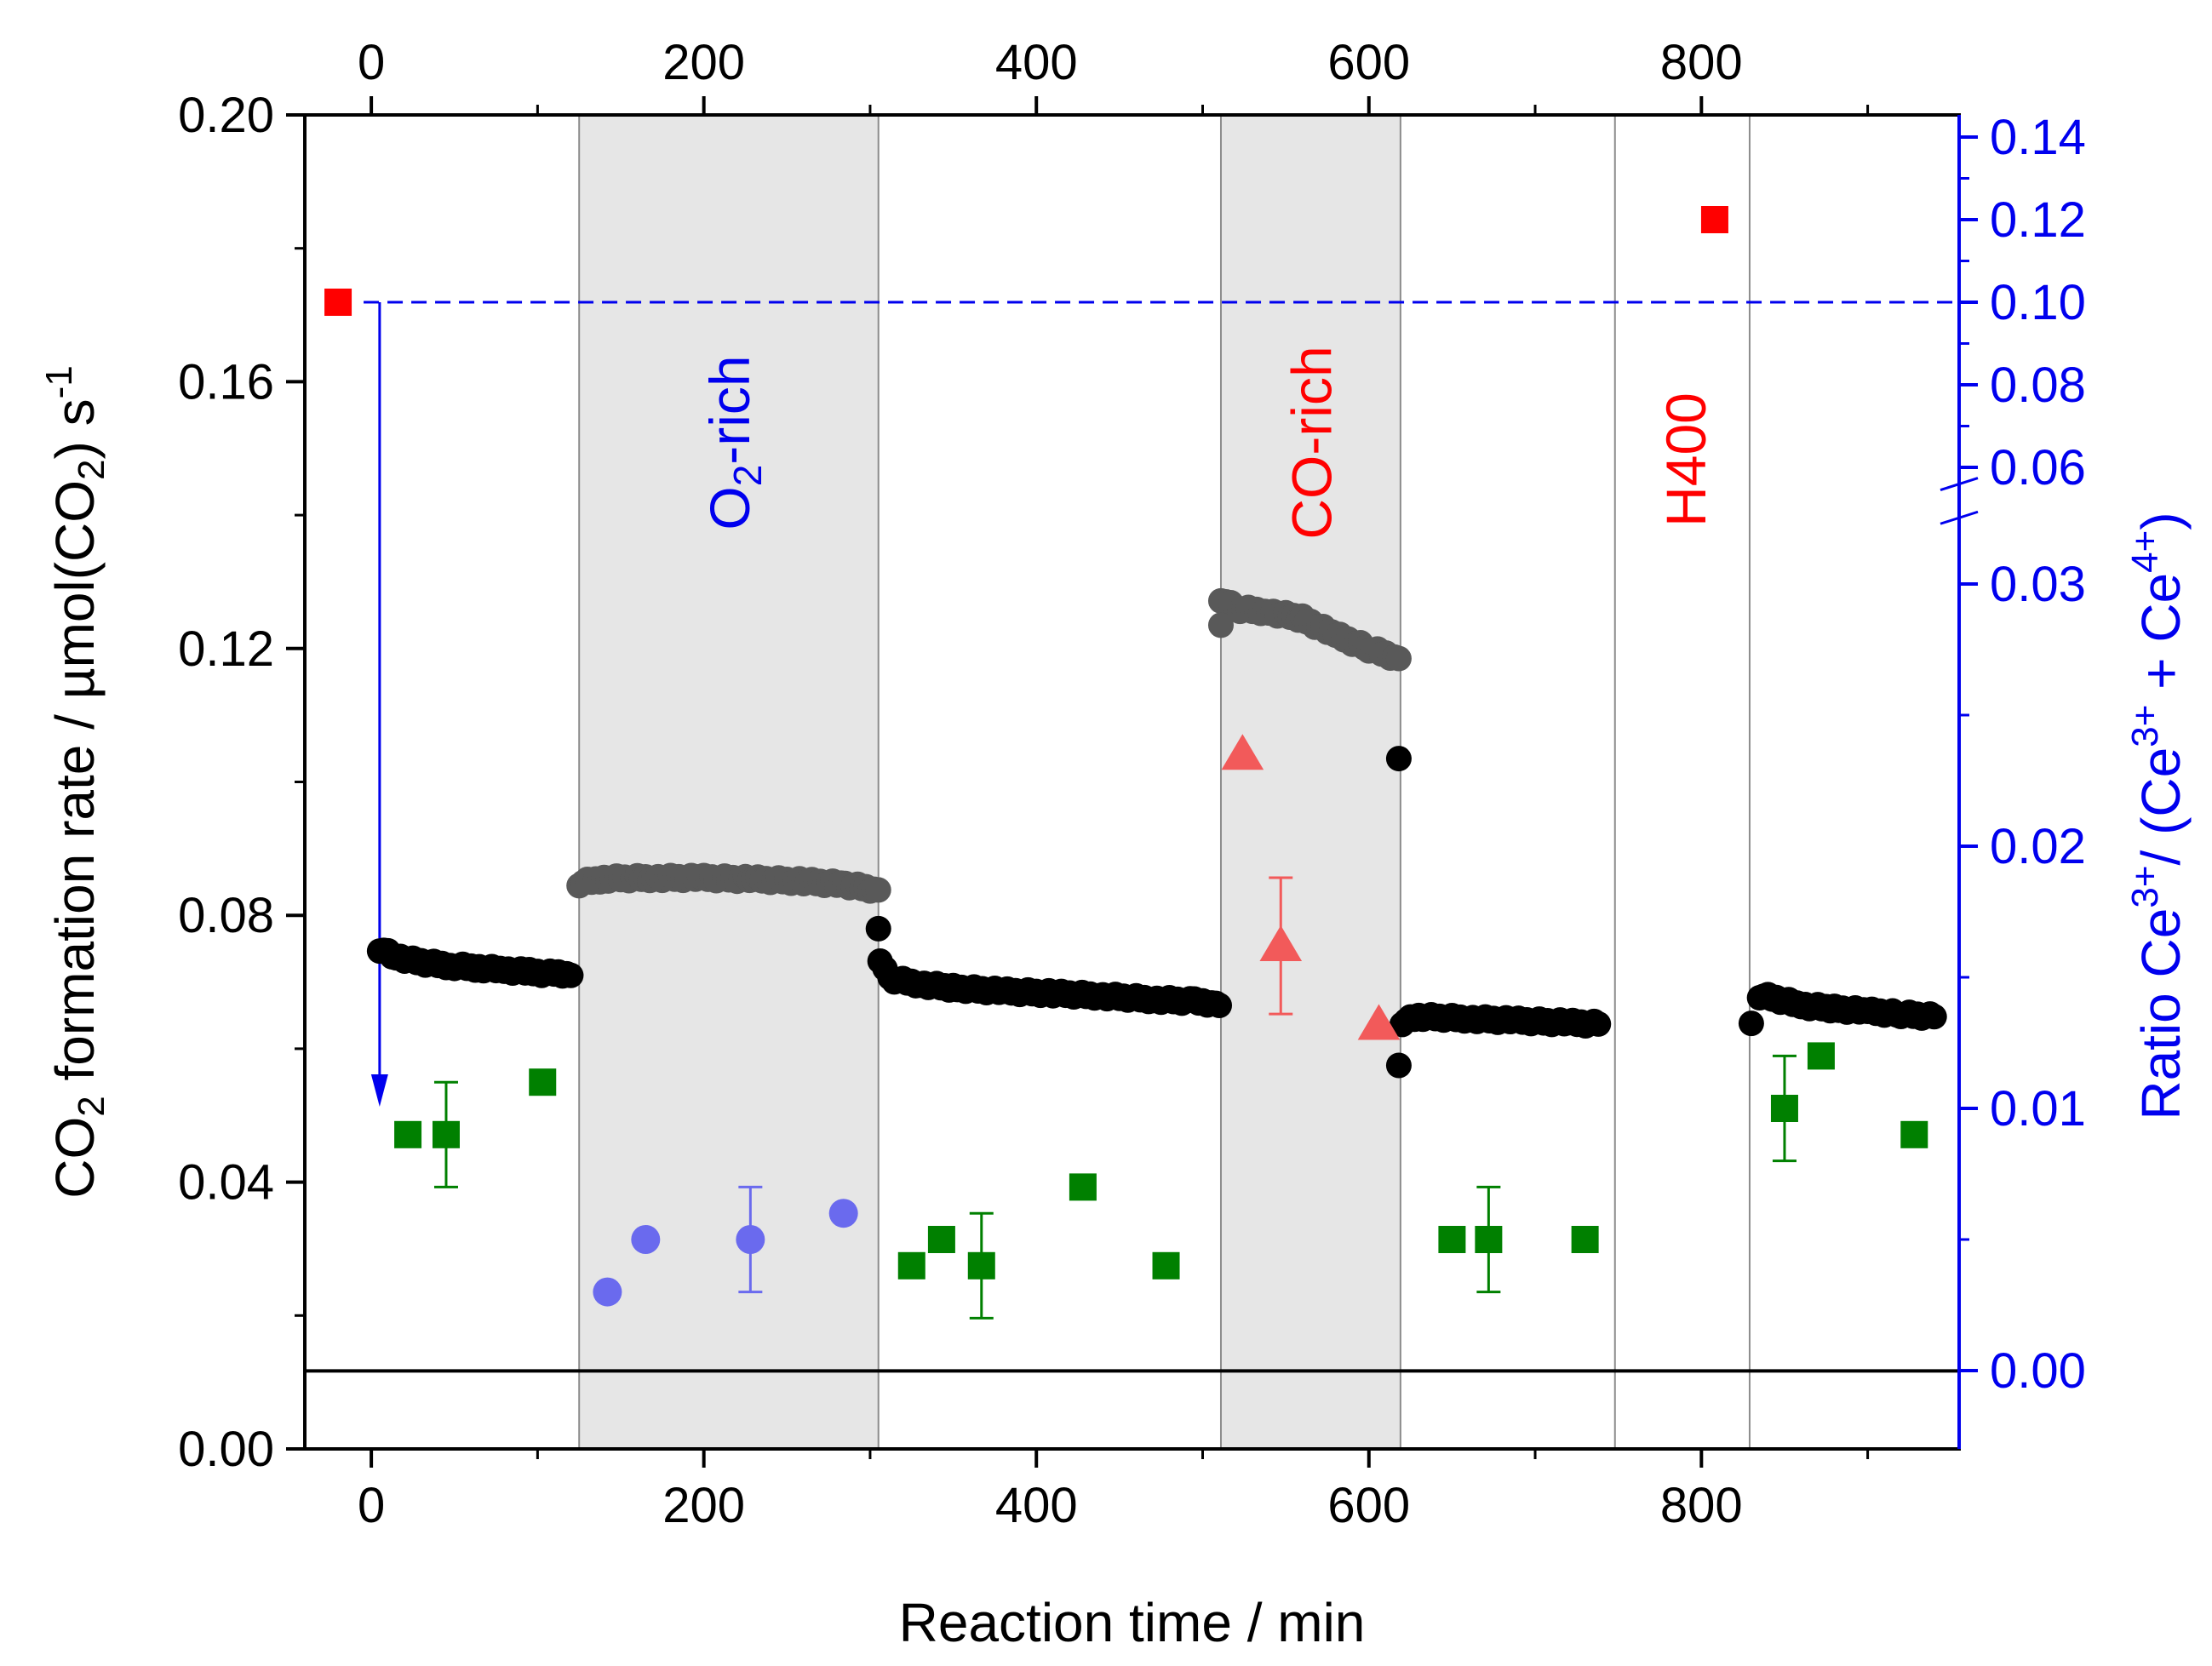  Describe the element at coordinates (734, 443) in the screenshot. I see `region-label-0: O2-rich` at that location.